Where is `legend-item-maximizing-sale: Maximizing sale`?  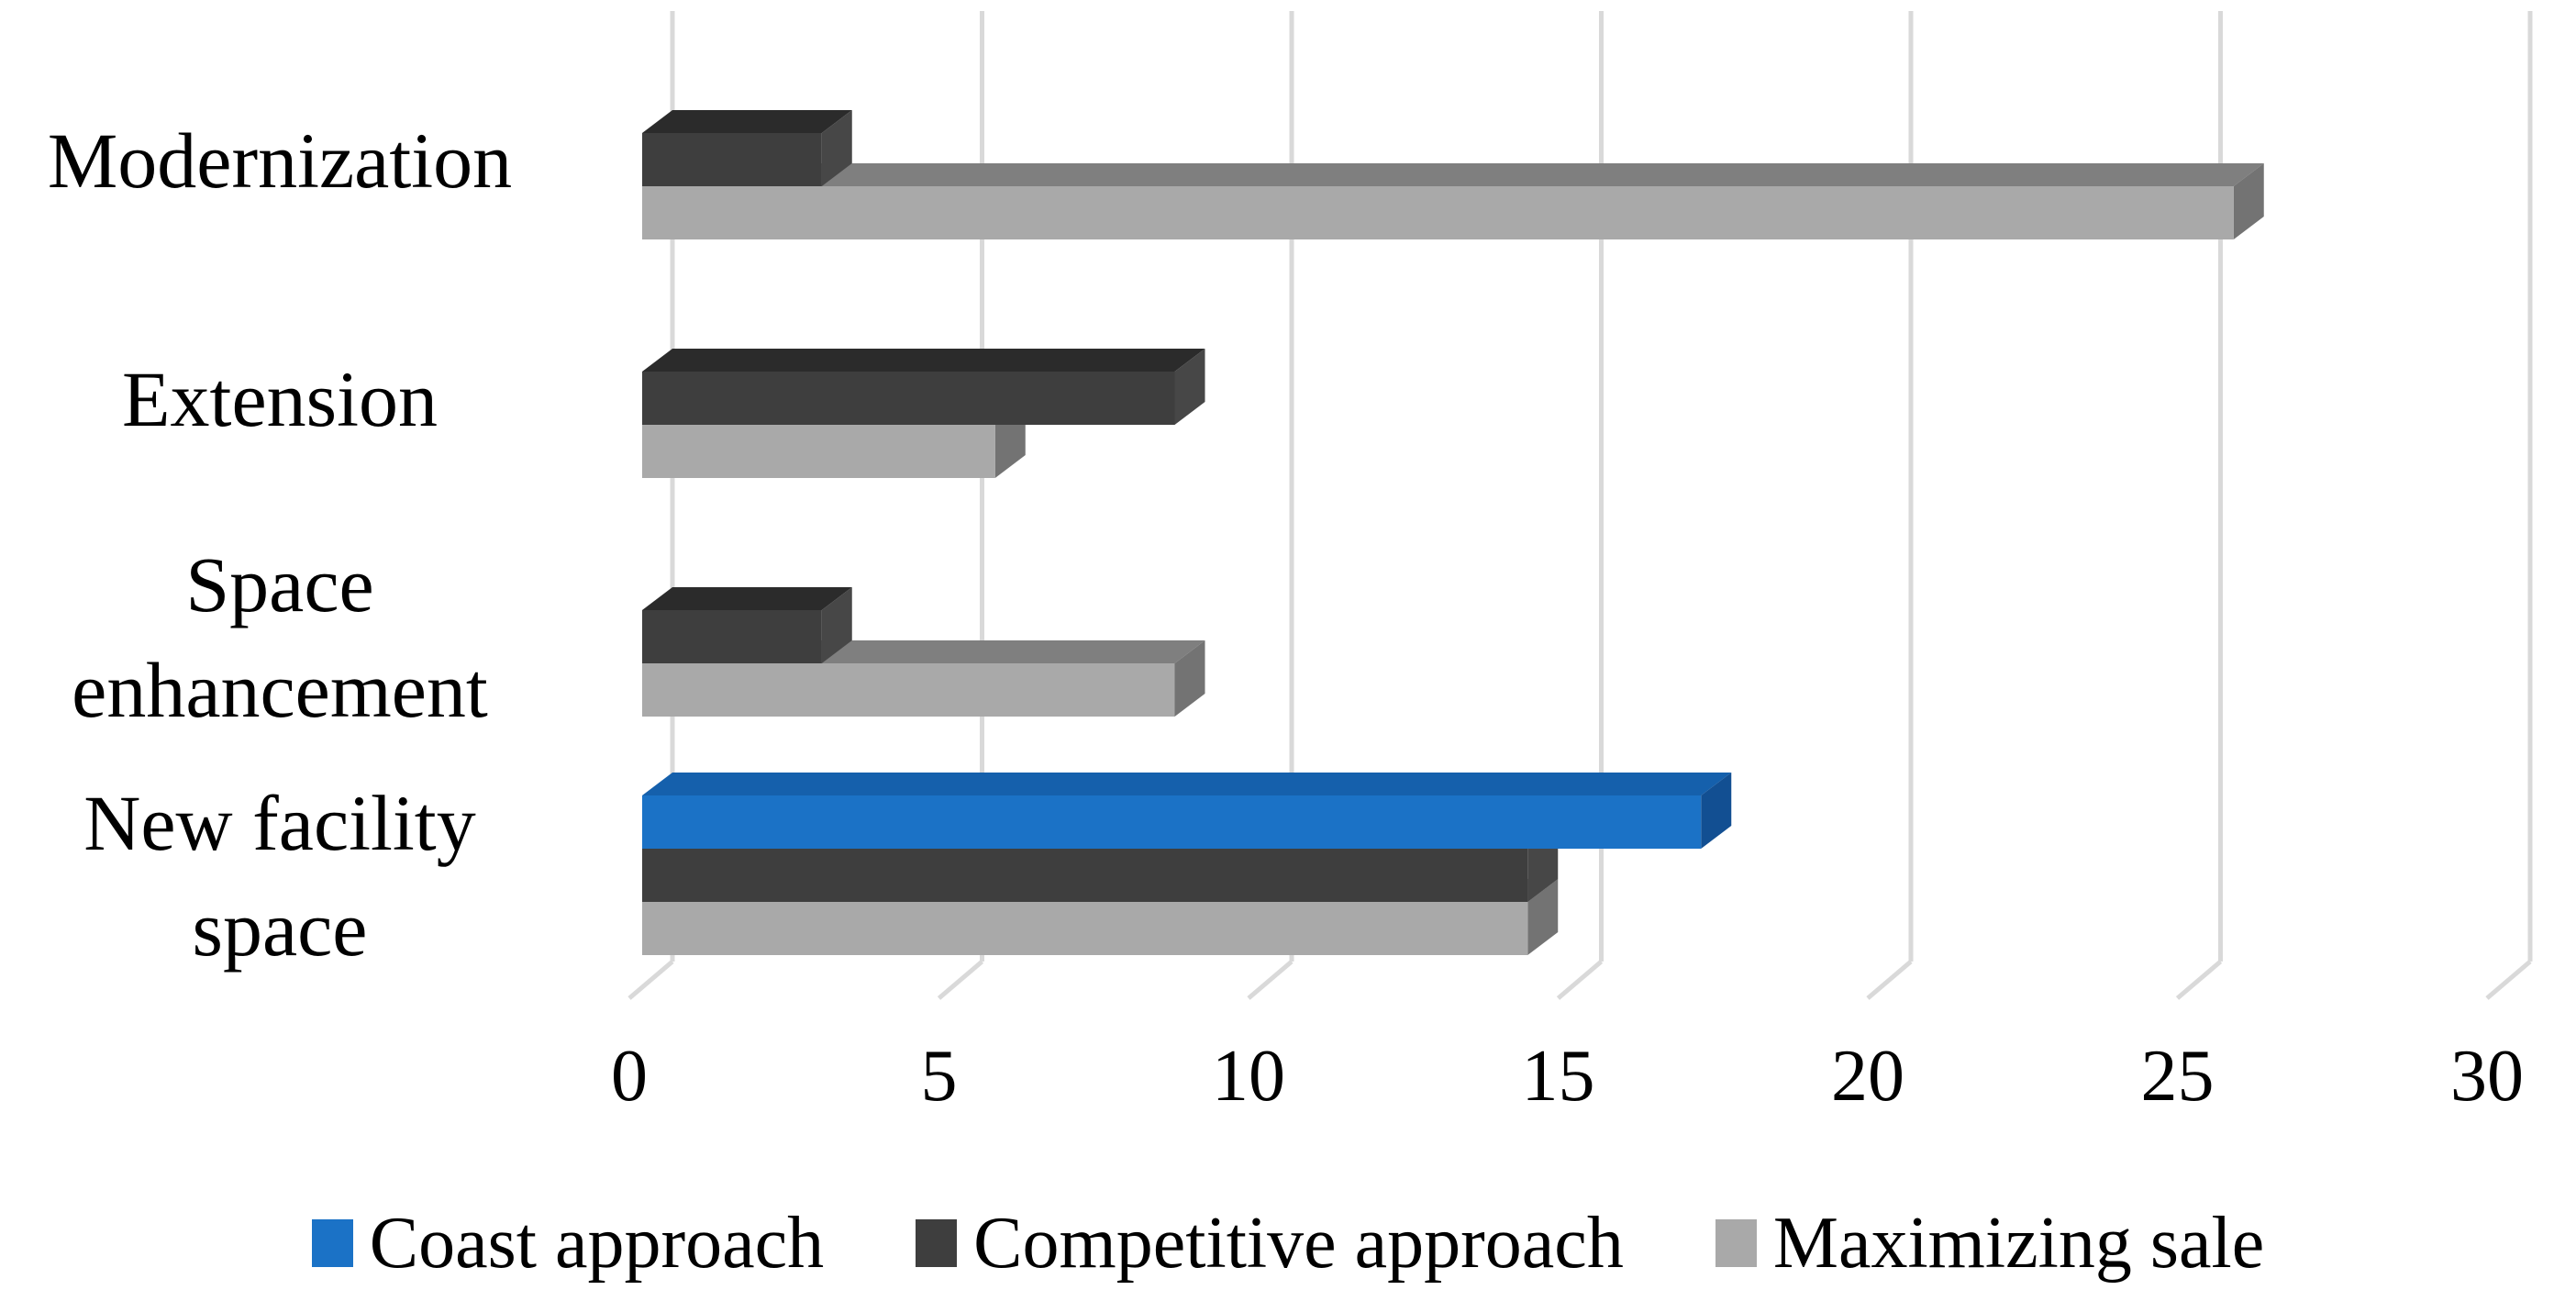
legend-item-maximizing-sale: Maximizing sale is located at coordinates (1989, 1243).